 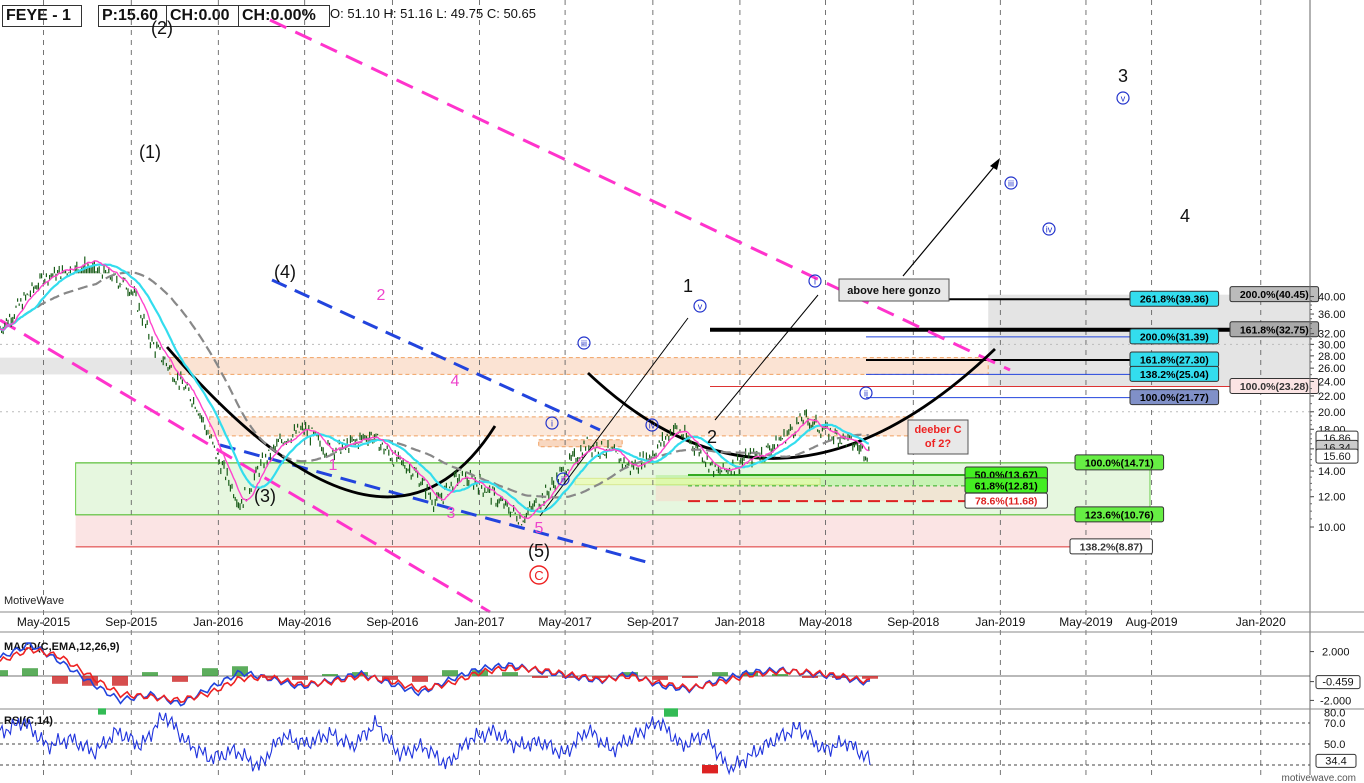 I want to click on wave-label-5-magenta: 5, so click(x=539, y=528).